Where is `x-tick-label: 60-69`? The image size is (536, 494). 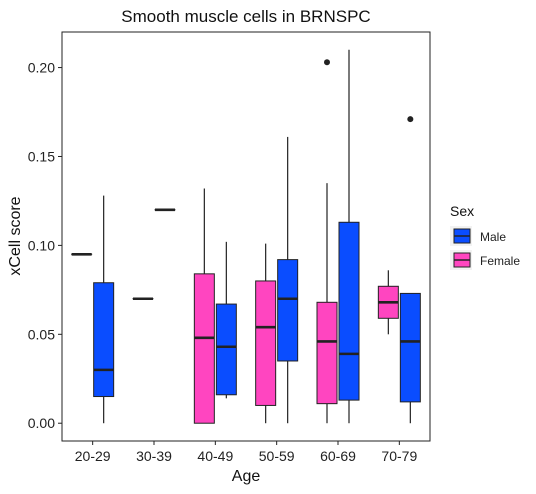
x-tick-label: 60-69 is located at coordinates (338, 456).